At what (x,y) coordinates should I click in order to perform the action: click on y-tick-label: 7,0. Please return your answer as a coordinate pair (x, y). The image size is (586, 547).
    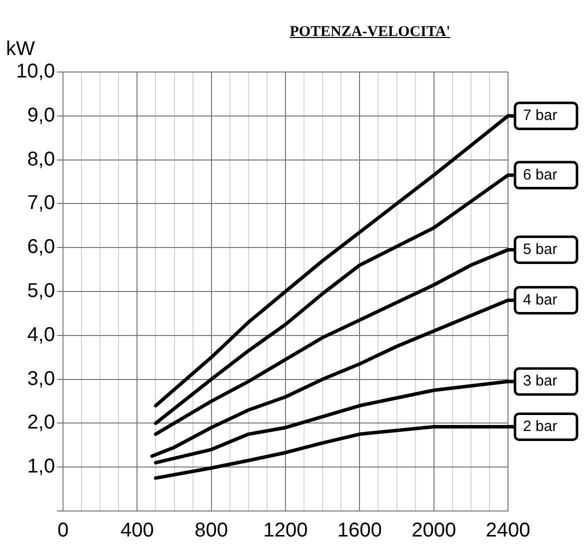
    Looking at the image, I should click on (41, 203).